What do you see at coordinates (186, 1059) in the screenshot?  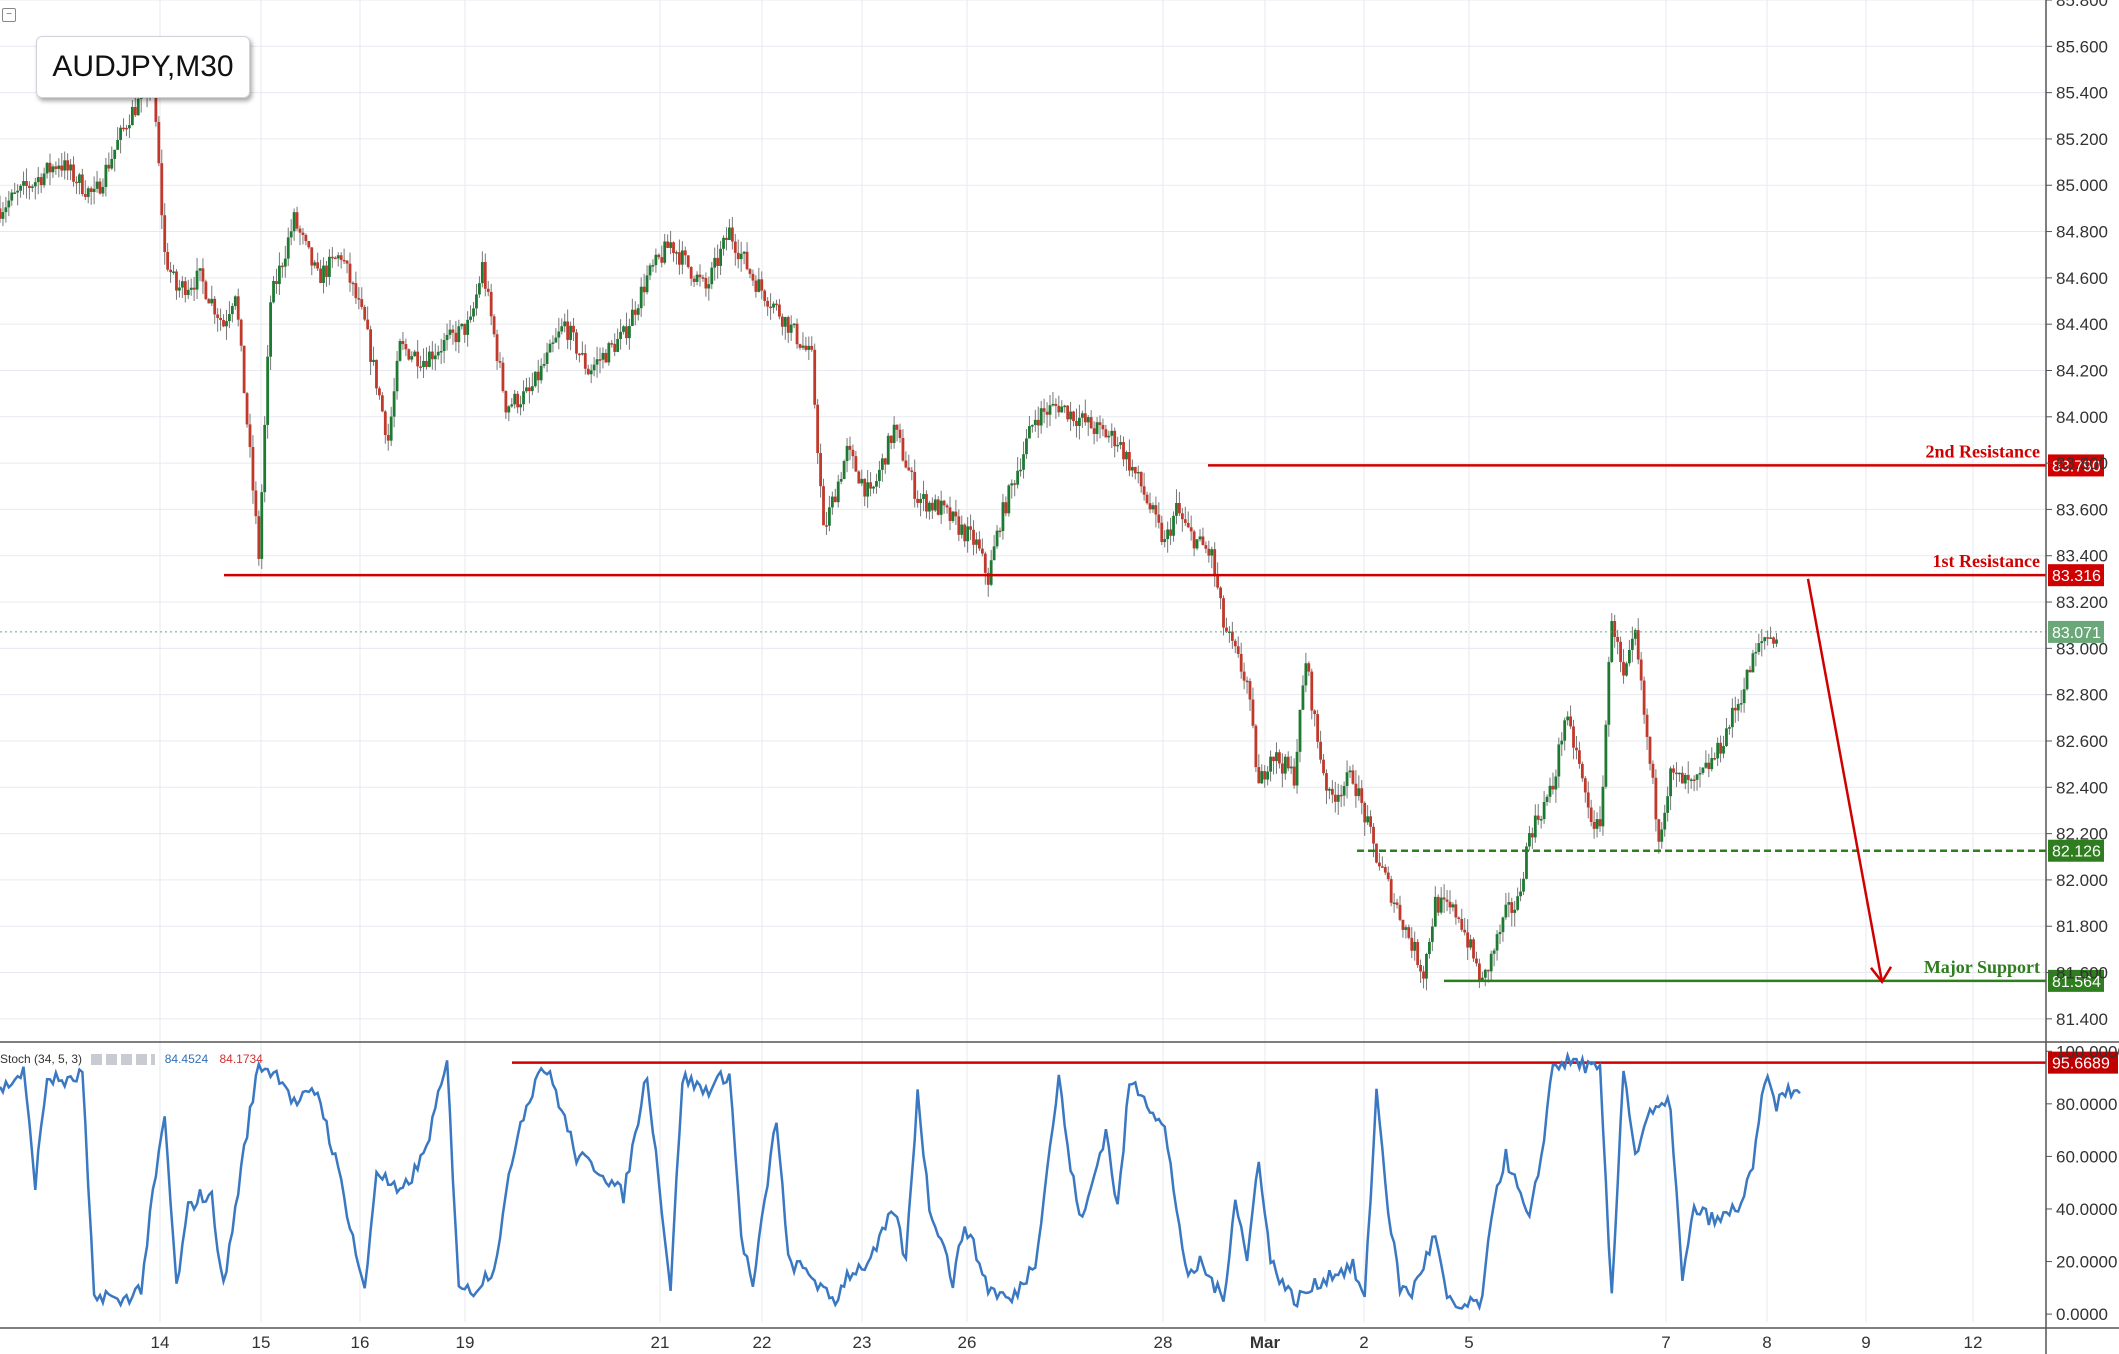 I see `stoch-k-value: 84.4524` at bounding box center [186, 1059].